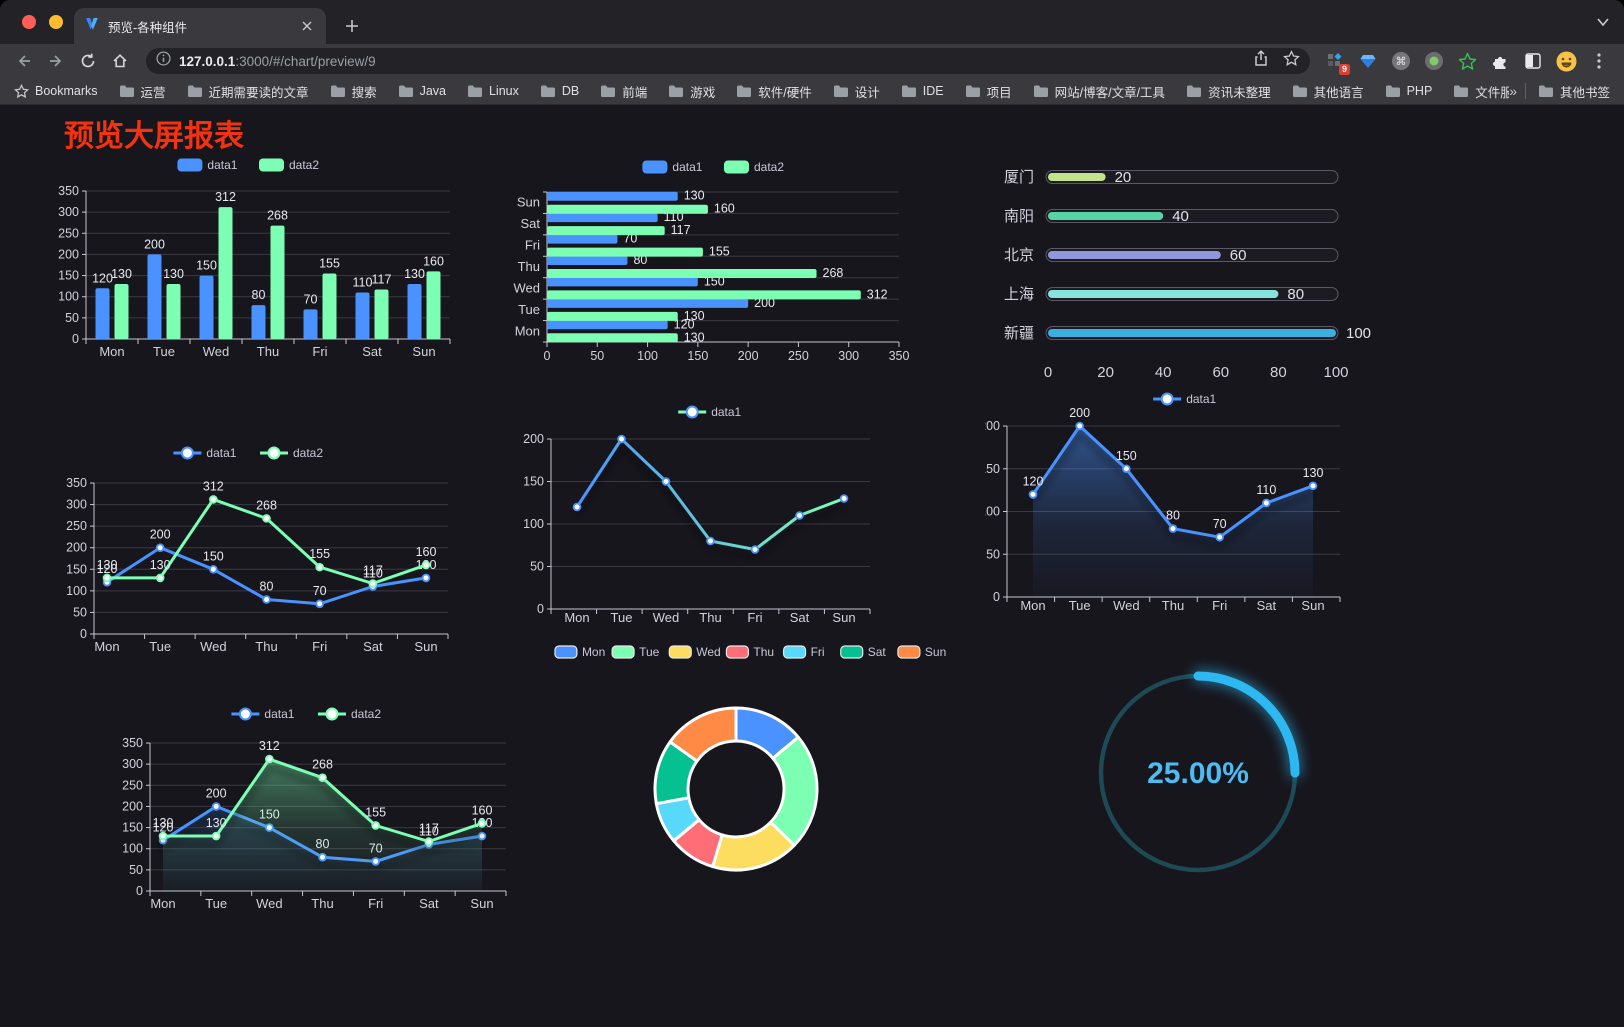  What do you see at coordinates (132, 764) in the screenshot?
I see `svg-text: 300` at bounding box center [132, 764].